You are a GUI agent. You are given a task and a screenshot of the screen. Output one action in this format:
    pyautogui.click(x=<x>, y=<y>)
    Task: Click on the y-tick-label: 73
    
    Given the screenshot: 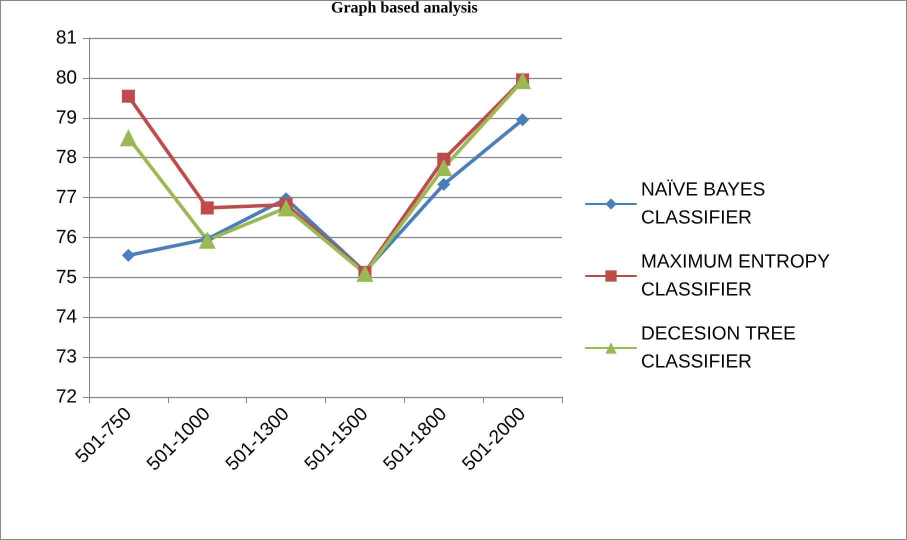 What is the action you would take?
    pyautogui.click(x=66, y=357)
    